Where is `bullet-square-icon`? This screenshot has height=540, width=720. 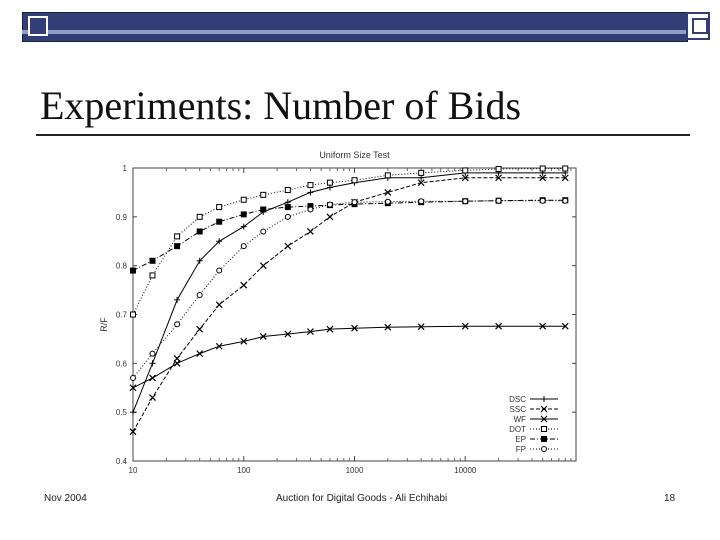
bullet-square-icon is located at coordinates (38, 26).